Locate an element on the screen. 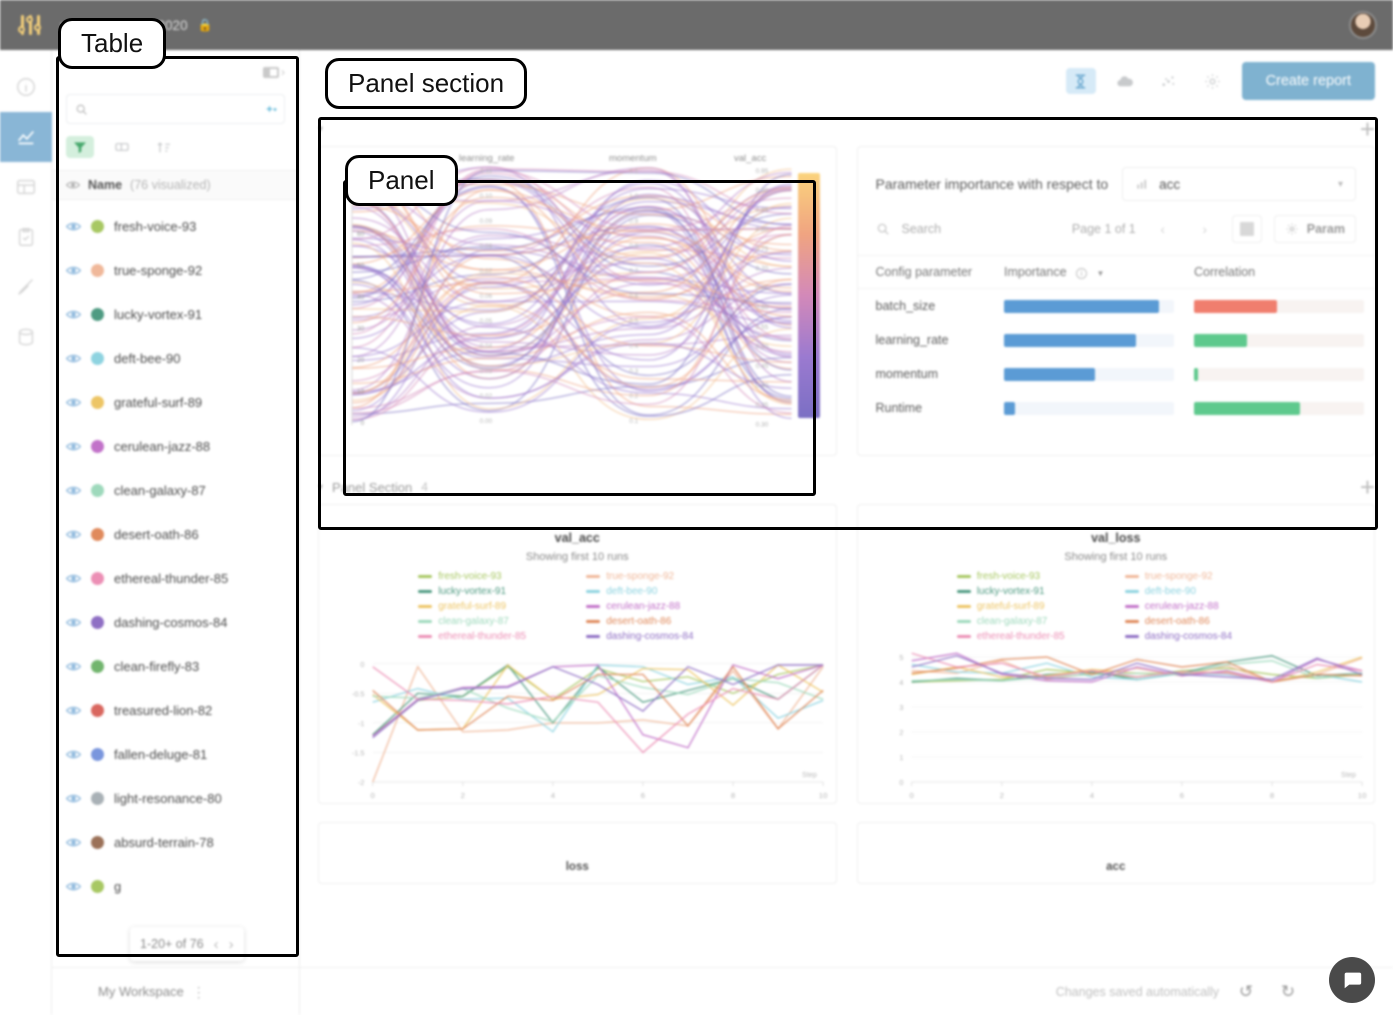  legend-item: true-sponge-92 is located at coordinates (661, 576).